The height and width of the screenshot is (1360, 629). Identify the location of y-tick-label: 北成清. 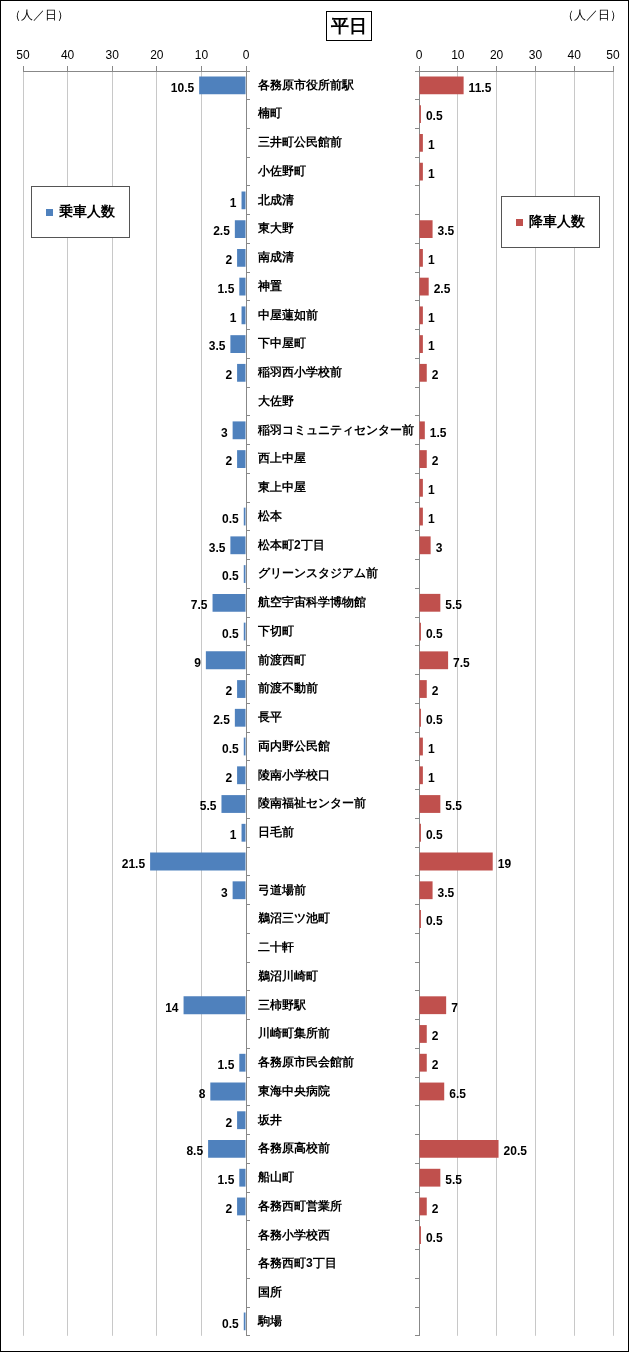
(275, 199).